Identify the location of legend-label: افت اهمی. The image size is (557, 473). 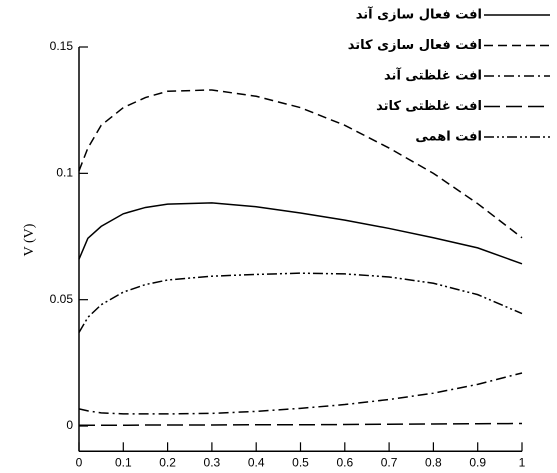
(448, 137).